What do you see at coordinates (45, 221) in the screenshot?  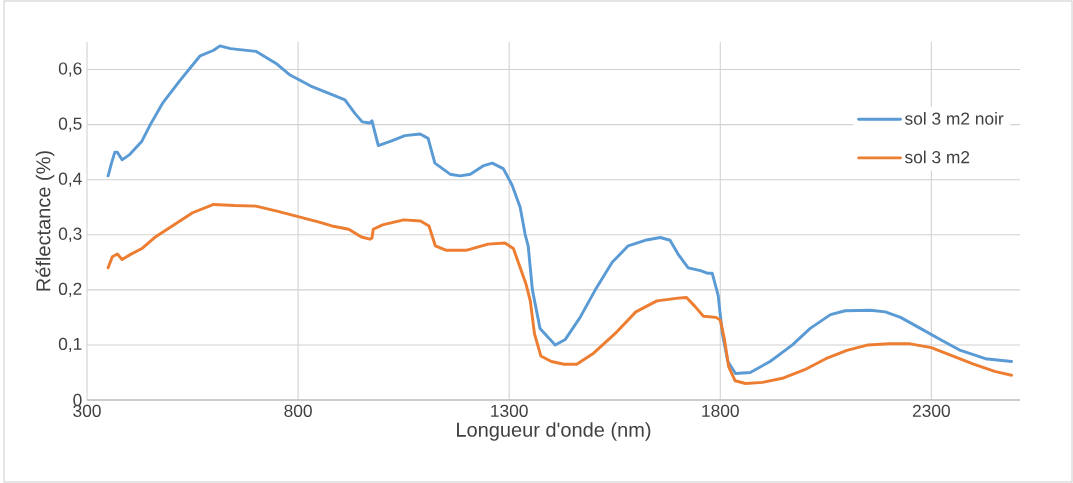 I see `y-axis-title: Réflectance (%)` at bounding box center [45, 221].